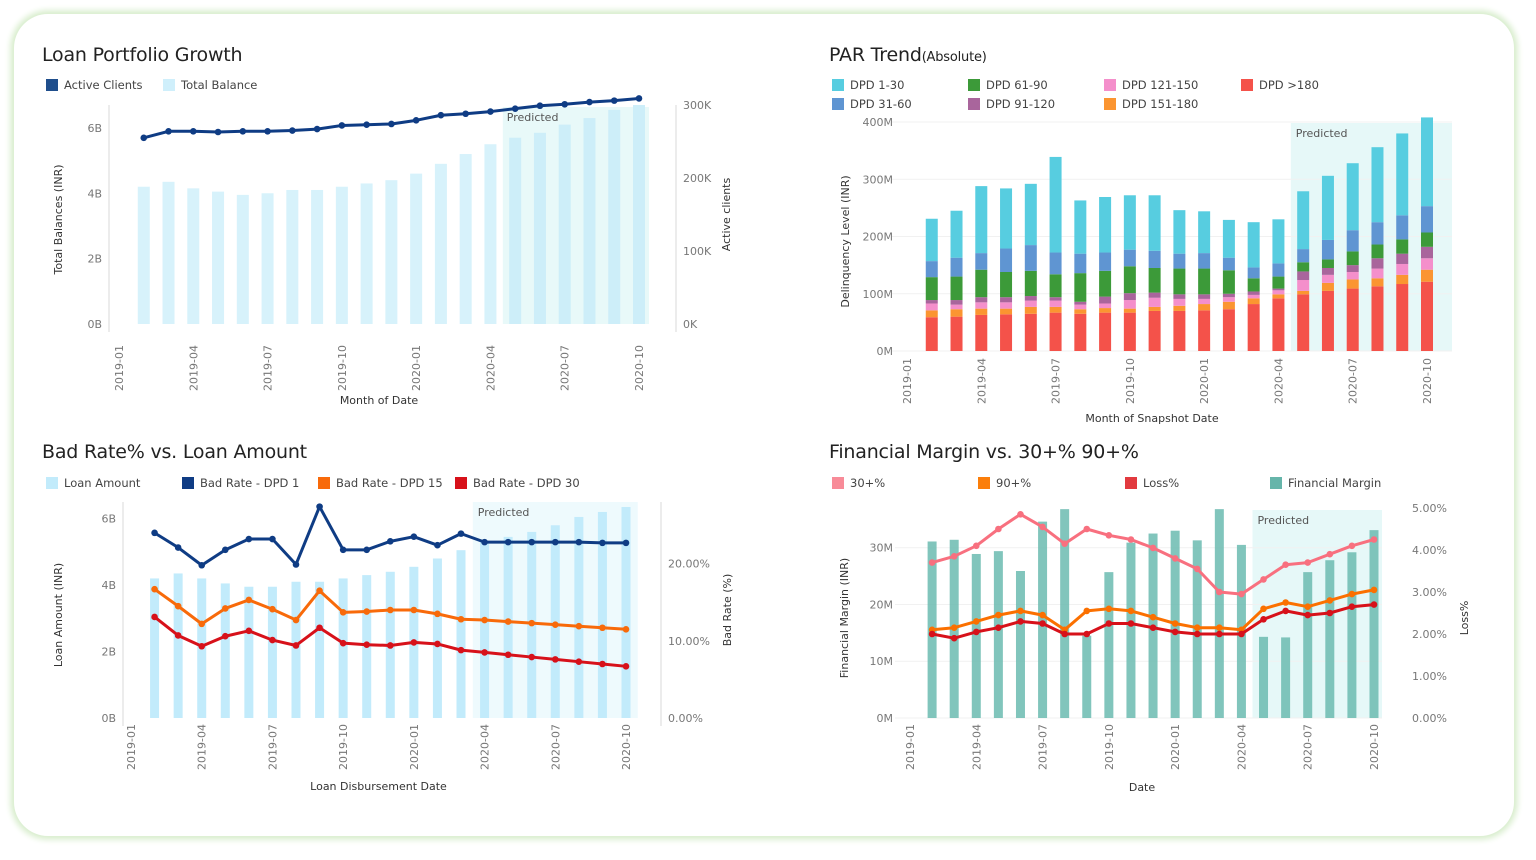  I want to click on legend-label: Total Balance, so click(219, 85).